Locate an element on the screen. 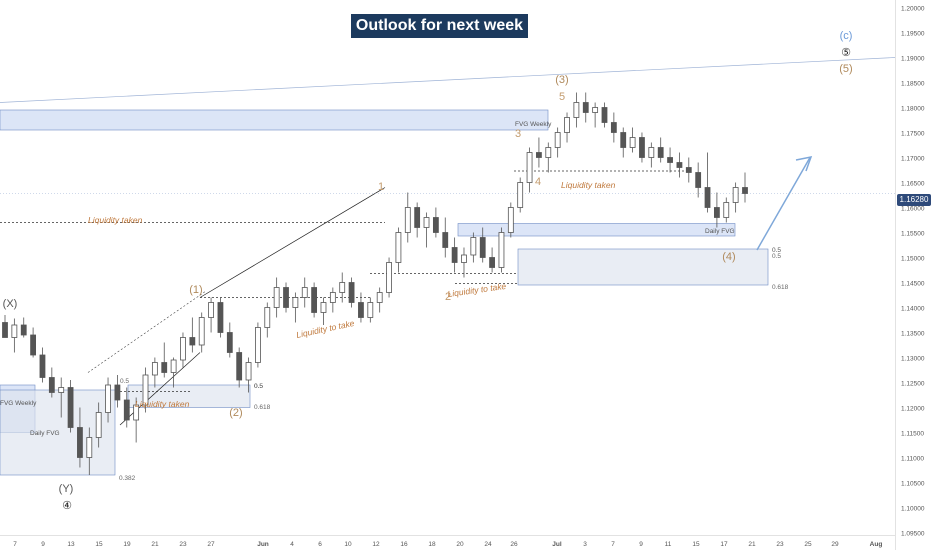 The width and height of the screenshot is (932, 550). wave-label: ⑤ is located at coordinates (846, 53).